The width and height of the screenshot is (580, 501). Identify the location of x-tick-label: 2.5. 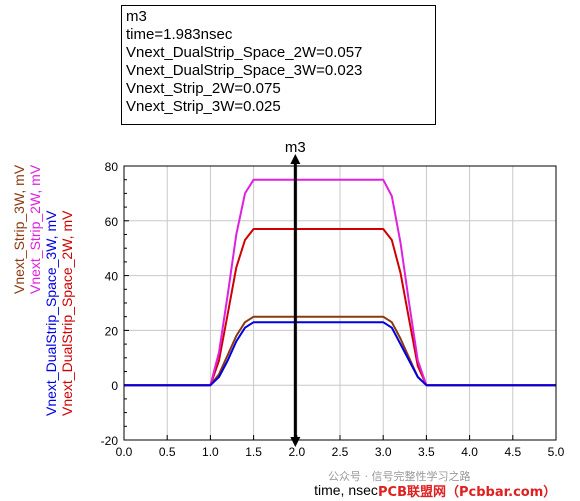
(340, 452).